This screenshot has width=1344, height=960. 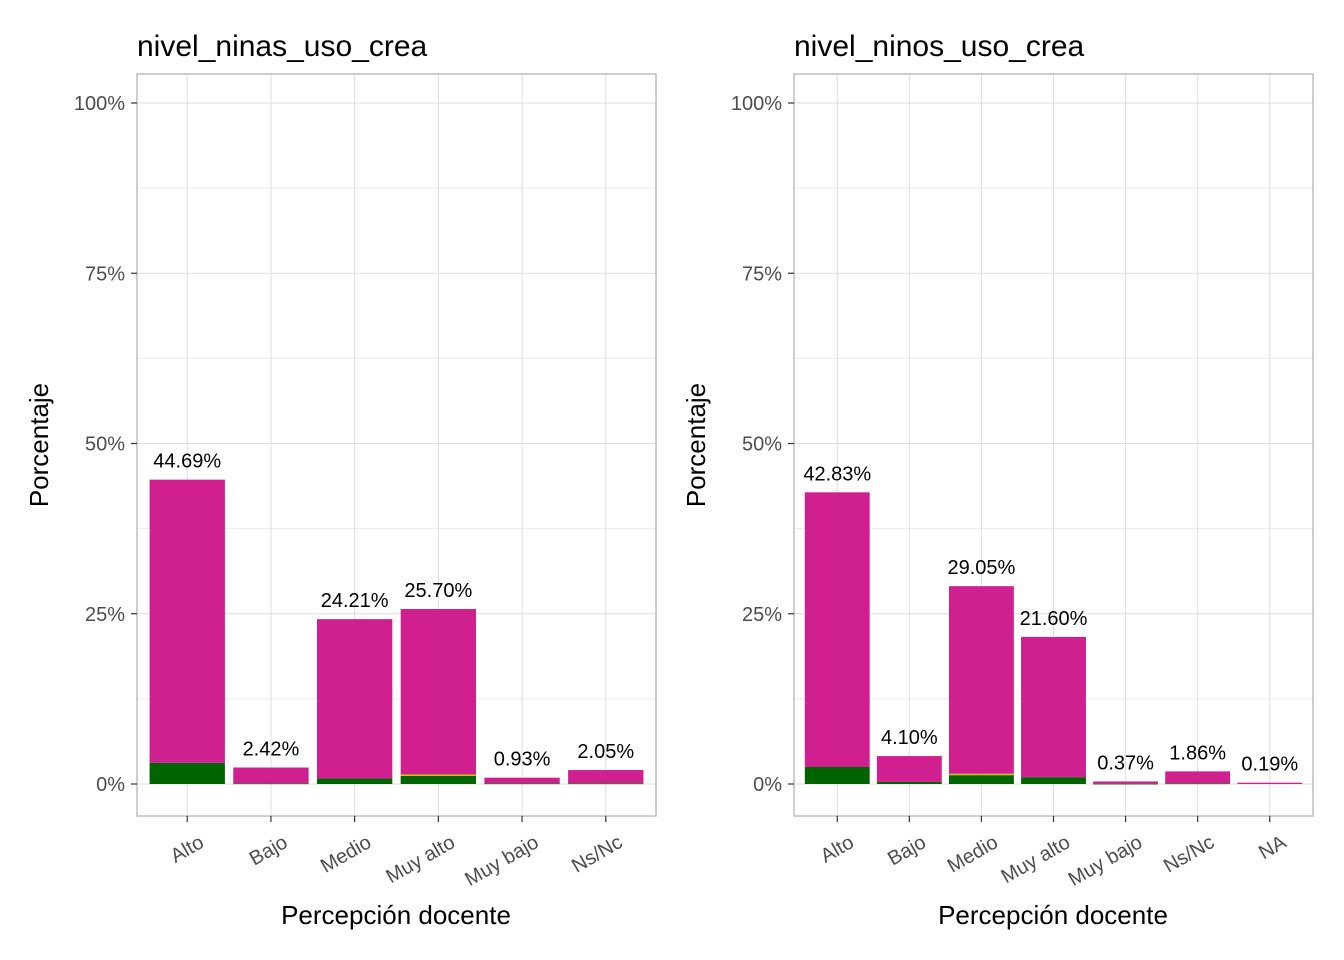 I want to click on x-tick-label: NA, so click(x=1273, y=847).